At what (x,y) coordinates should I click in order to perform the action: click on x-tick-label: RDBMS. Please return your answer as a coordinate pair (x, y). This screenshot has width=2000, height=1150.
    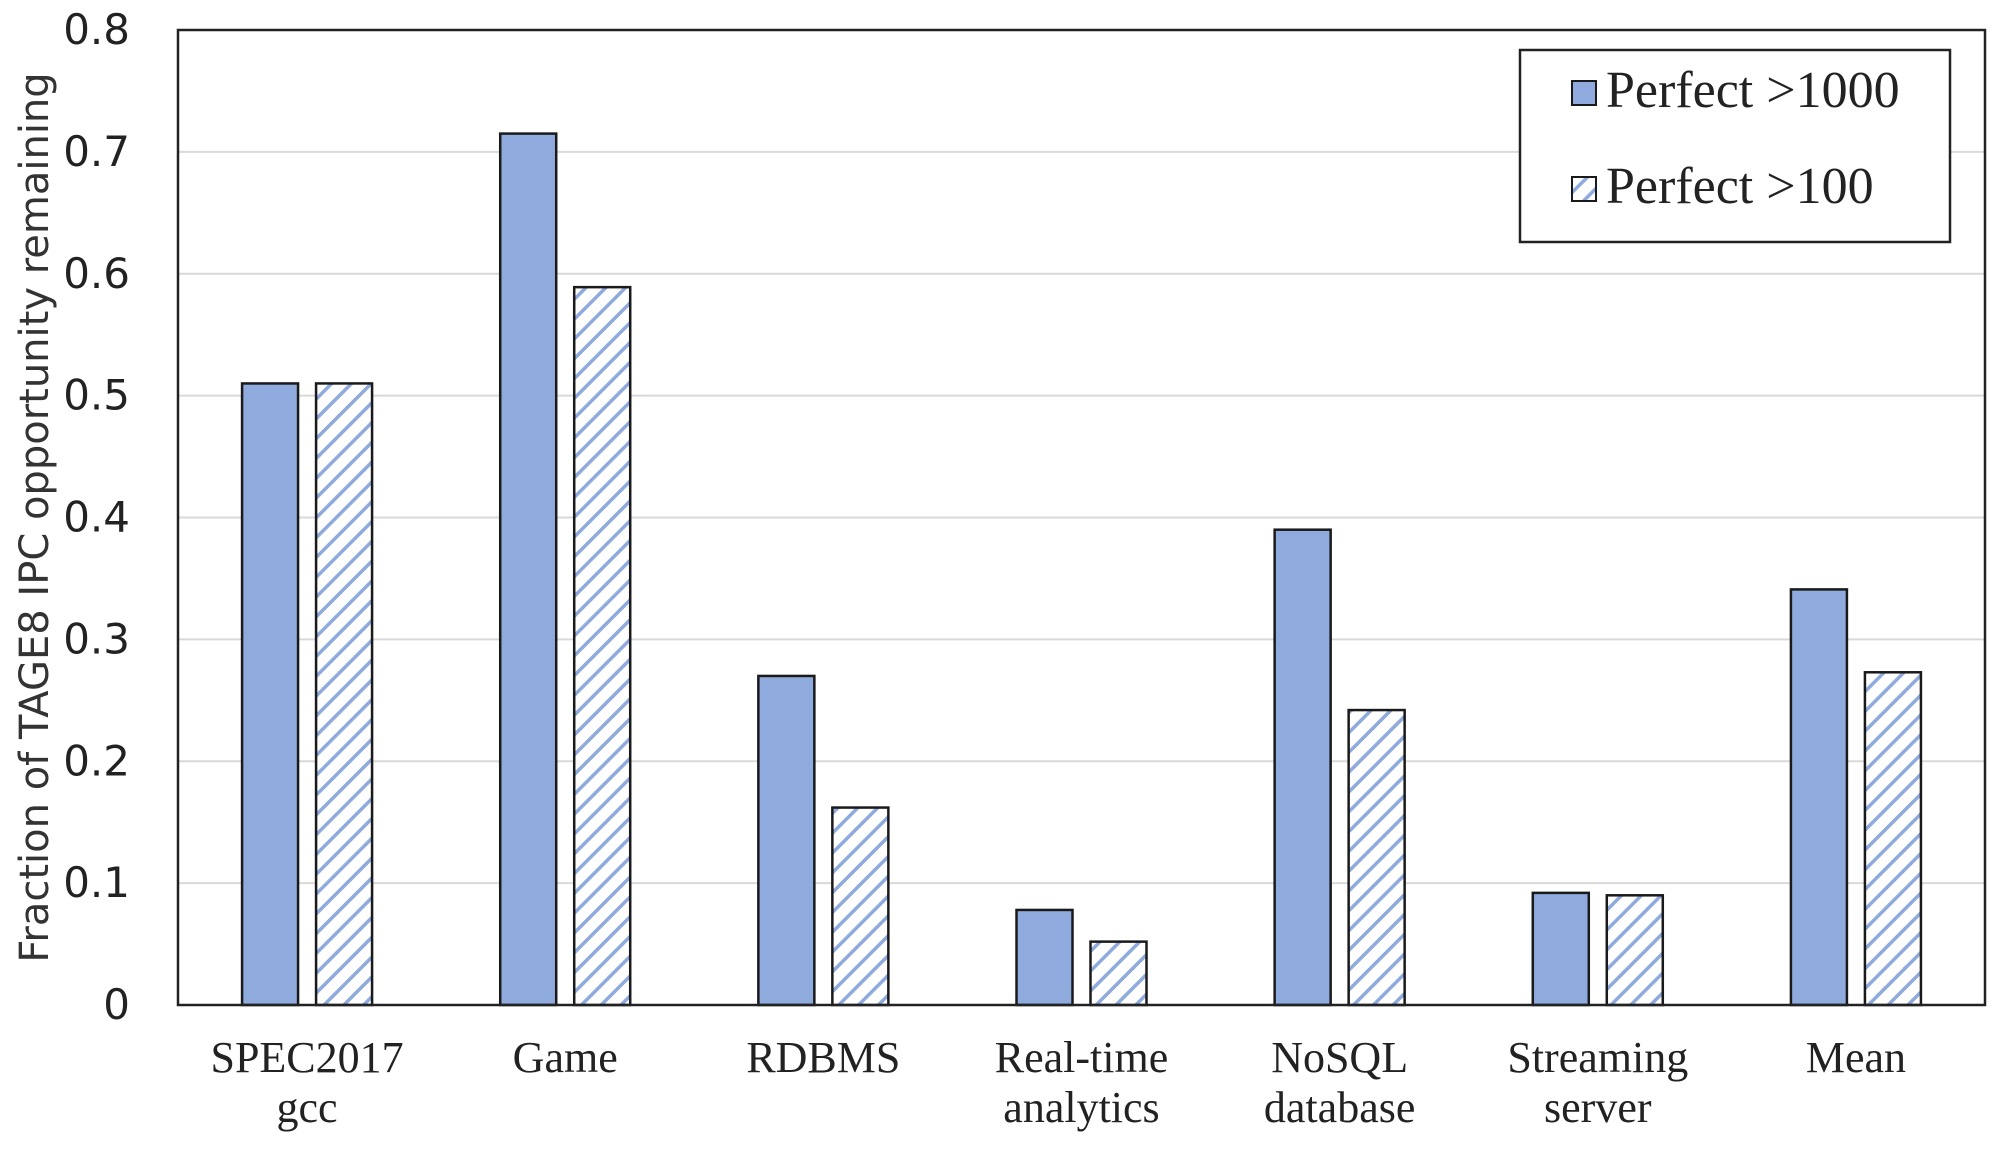
    Looking at the image, I should click on (823, 1057).